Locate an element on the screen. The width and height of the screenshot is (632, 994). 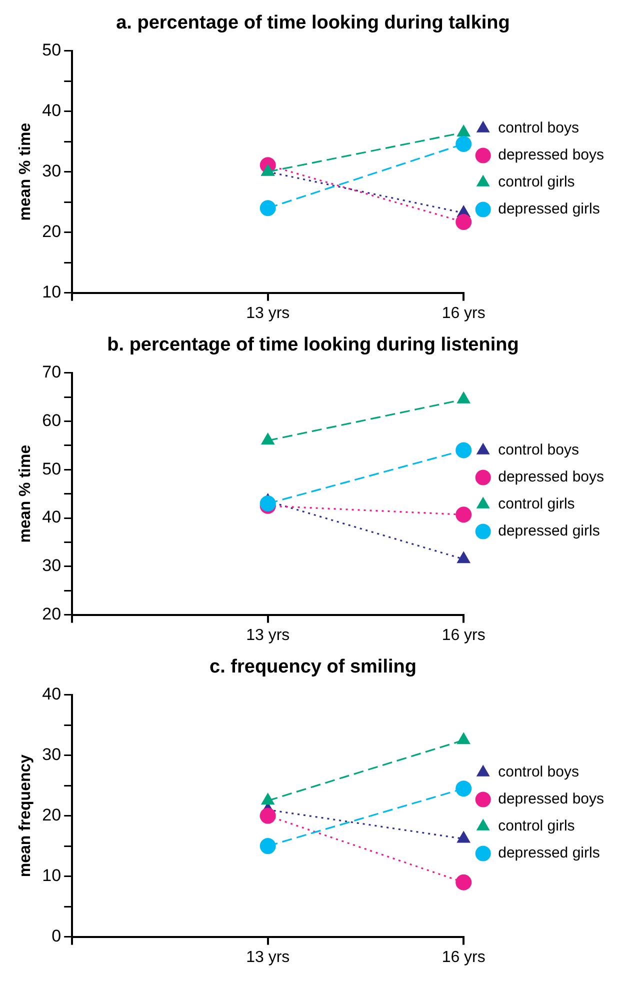
chart-title: c. frequency of smiling is located at coordinates (313, 667).